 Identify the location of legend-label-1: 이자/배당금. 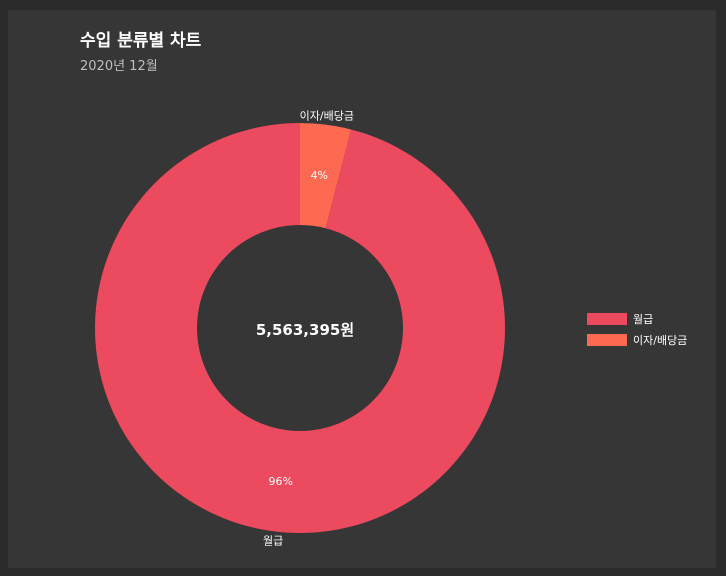
(660, 340).